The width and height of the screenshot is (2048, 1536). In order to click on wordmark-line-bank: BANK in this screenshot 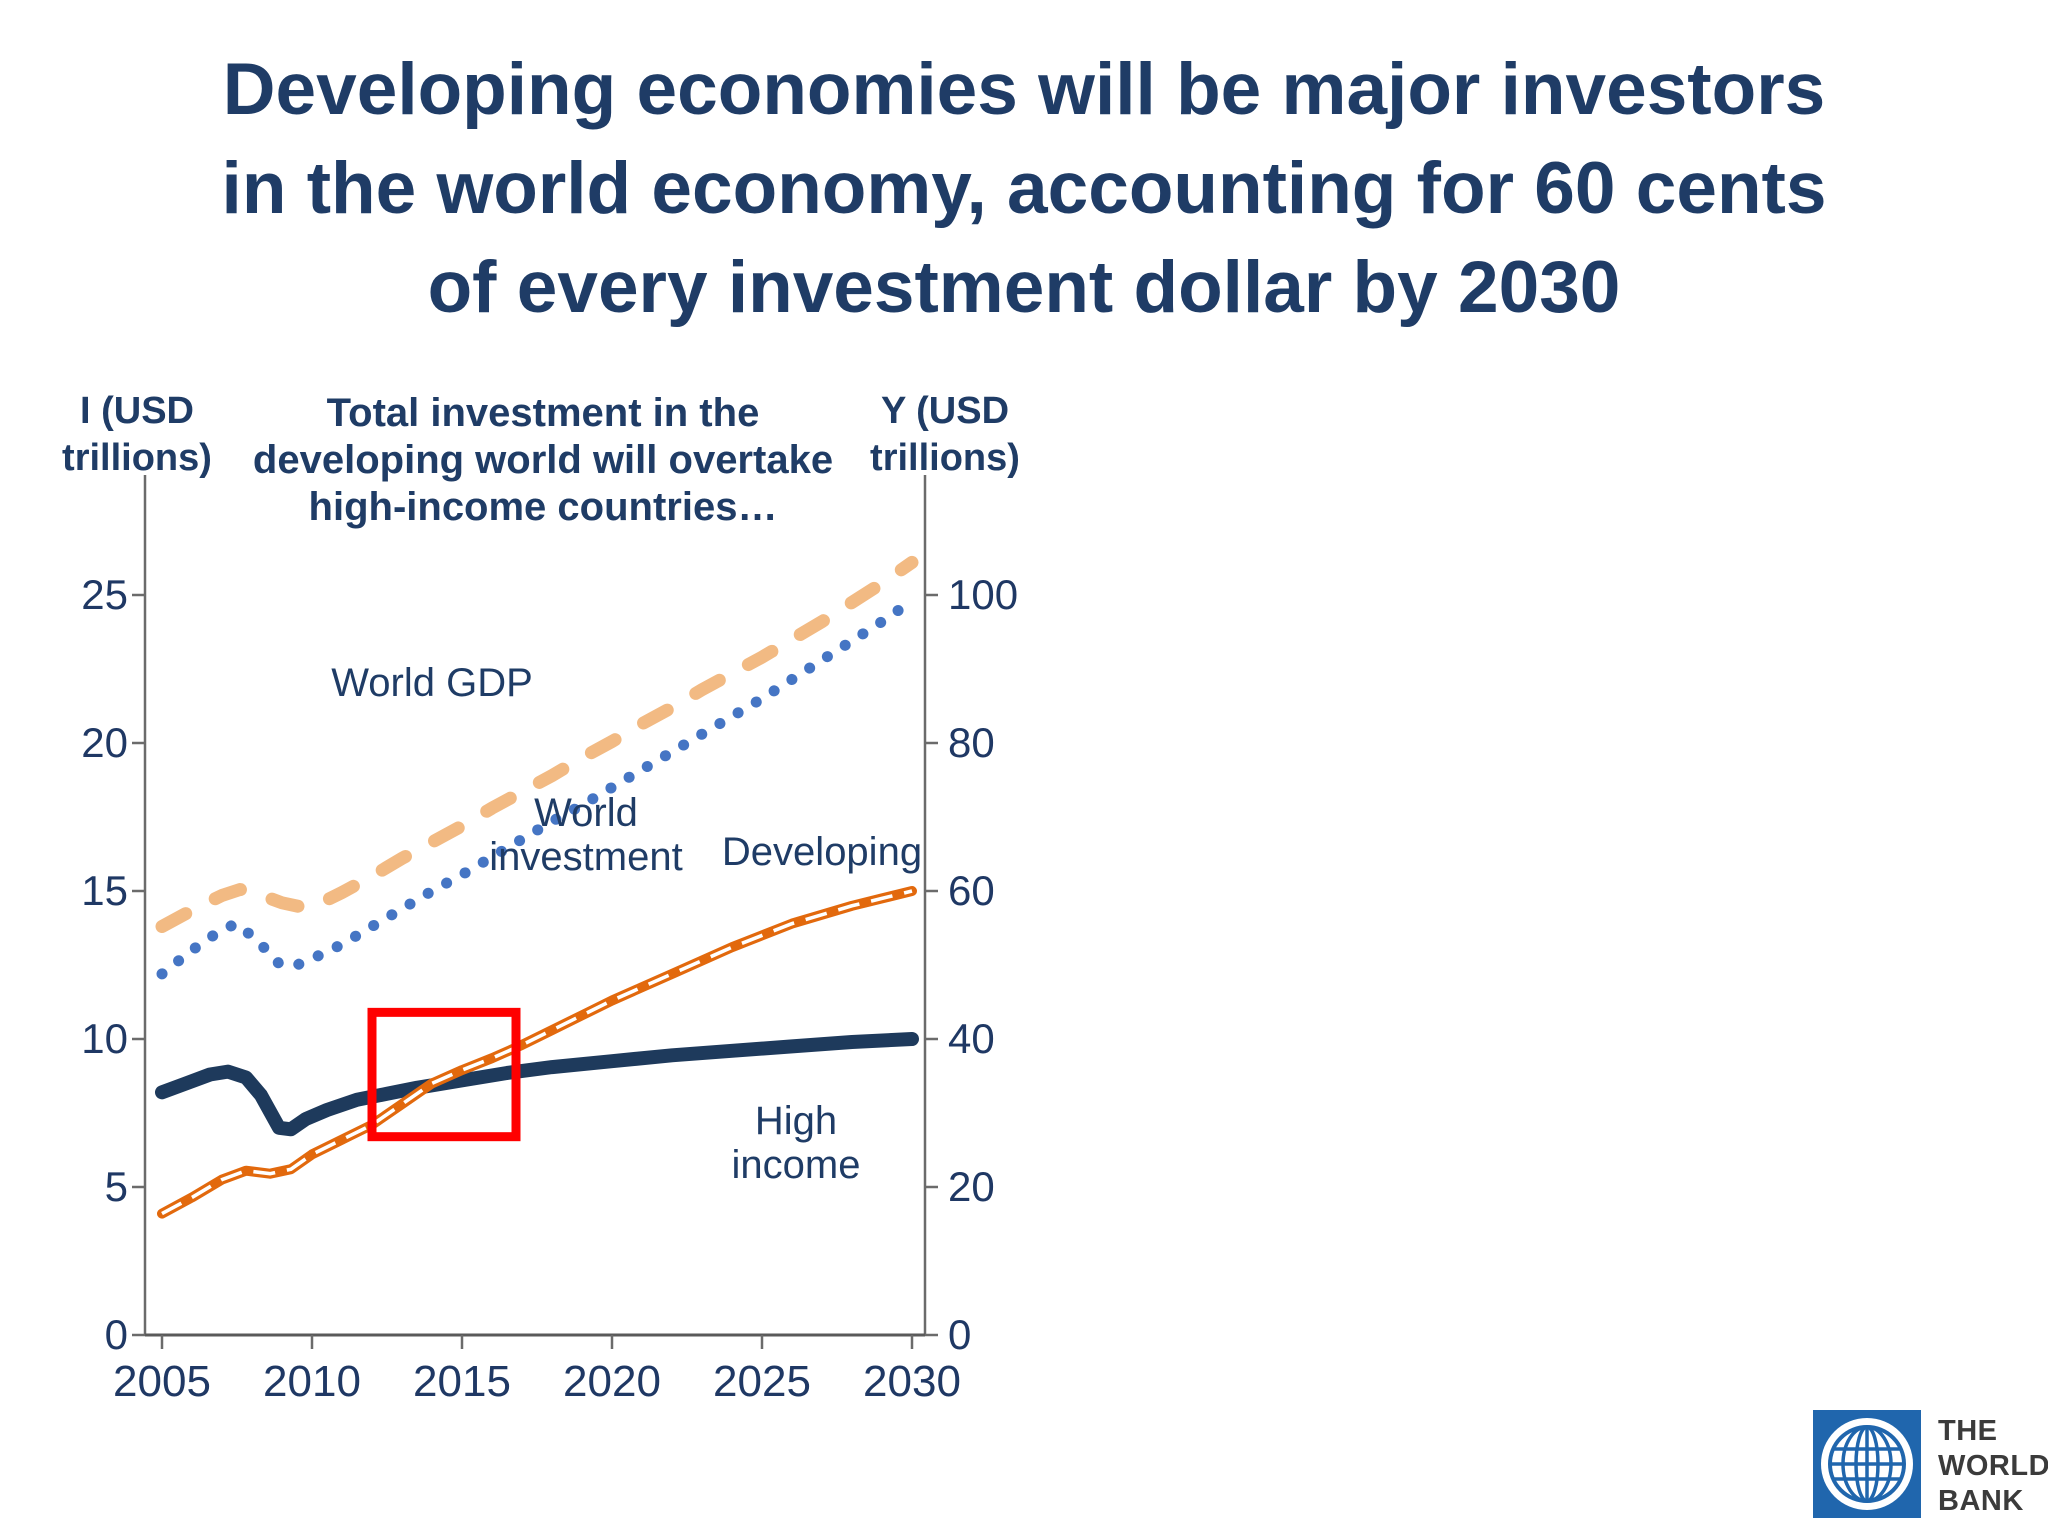, I will do `click(1981, 1501)`.